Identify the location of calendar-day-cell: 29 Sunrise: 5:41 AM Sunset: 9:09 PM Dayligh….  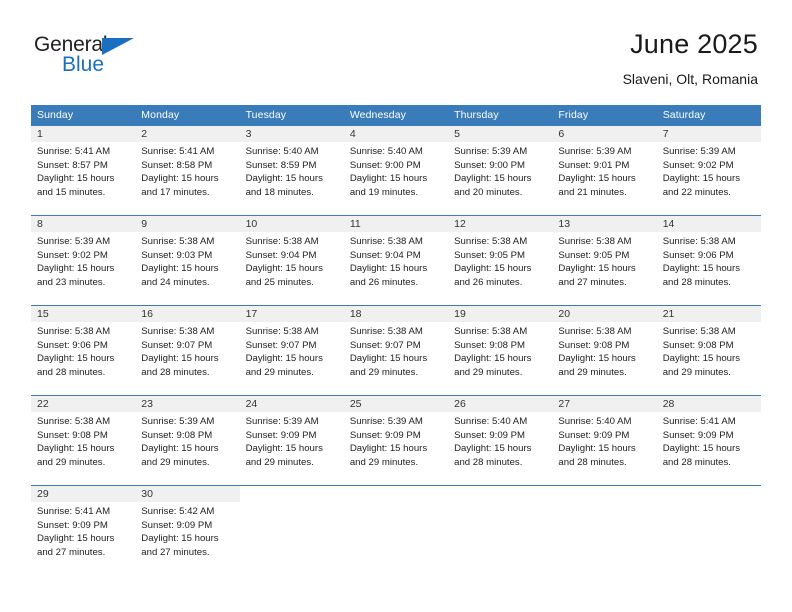
(83, 528).